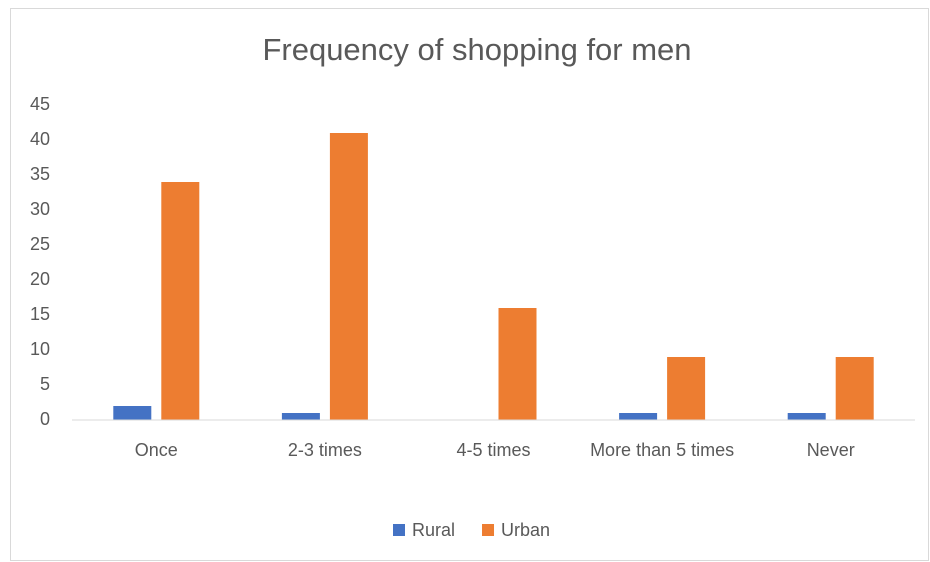  I want to click on chart-title: Frequency of shopping for men, so click(476, 49).